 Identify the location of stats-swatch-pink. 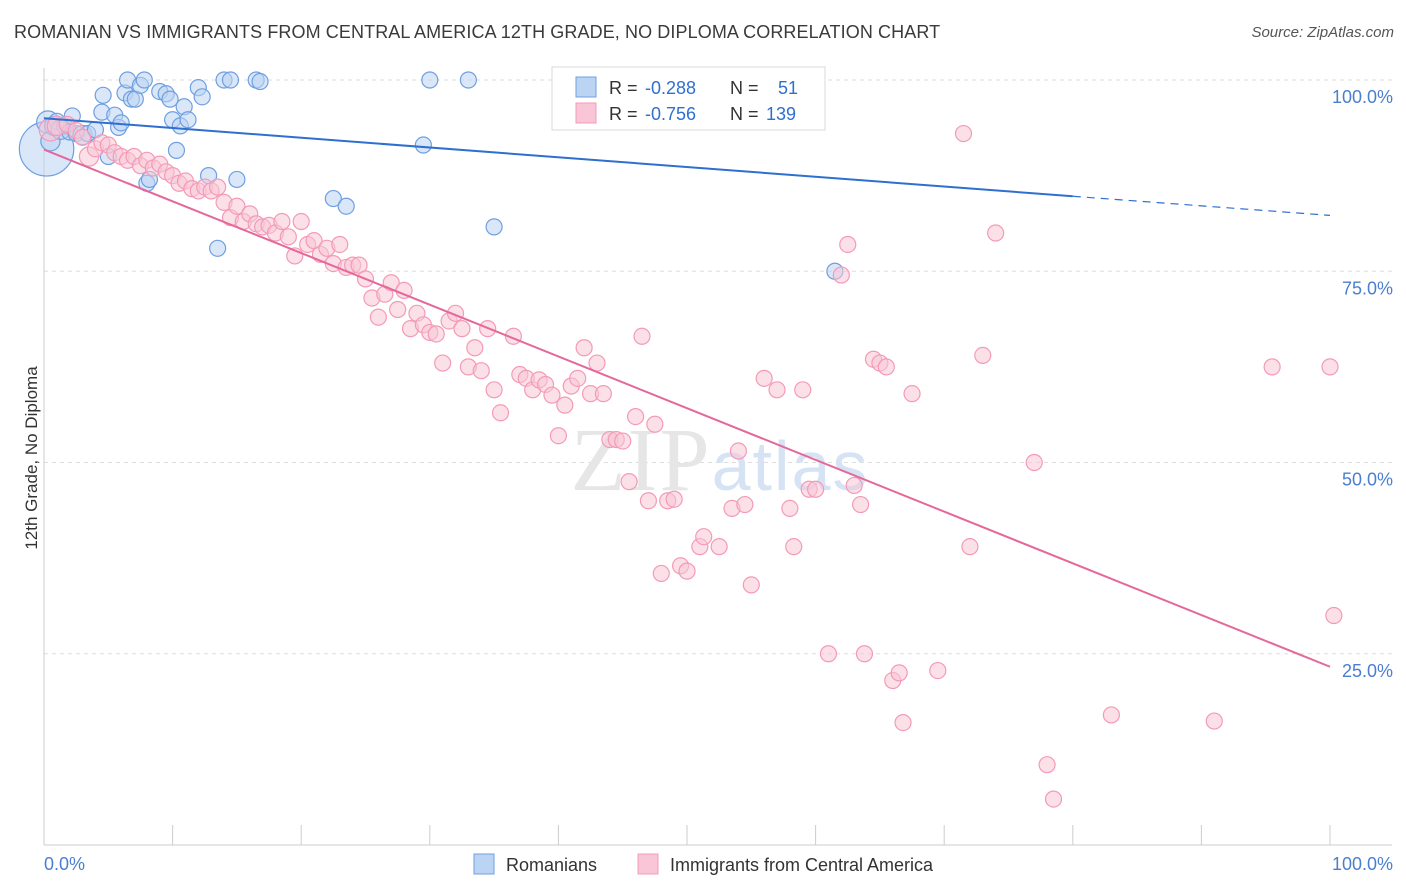
(586, 113).